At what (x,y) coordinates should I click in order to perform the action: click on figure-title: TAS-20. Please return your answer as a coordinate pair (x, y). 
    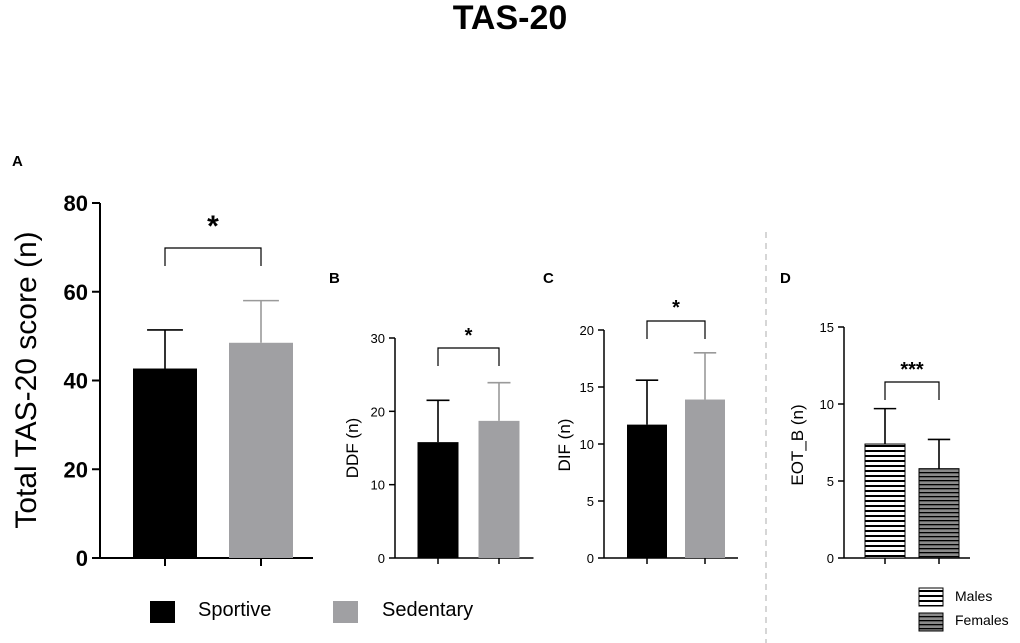
    Looking at the image, I should click on (510, 18).